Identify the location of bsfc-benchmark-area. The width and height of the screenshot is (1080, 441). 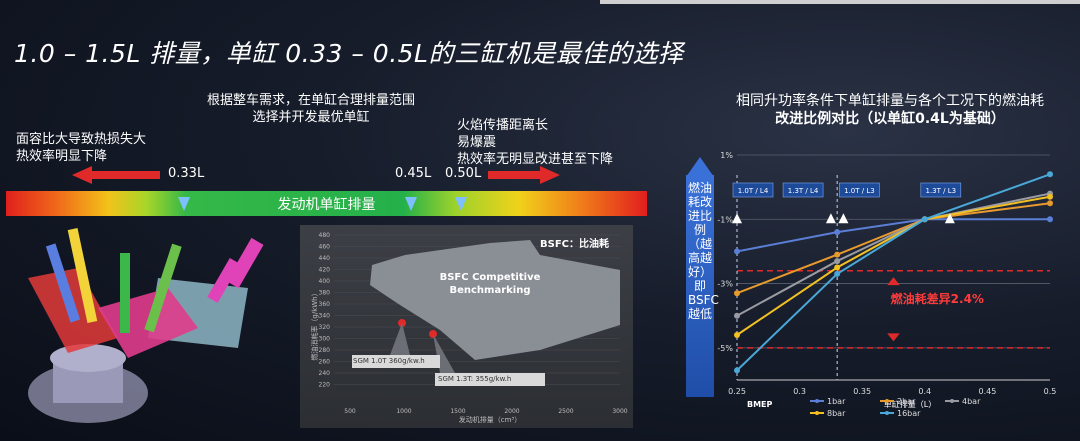
(495, 300).